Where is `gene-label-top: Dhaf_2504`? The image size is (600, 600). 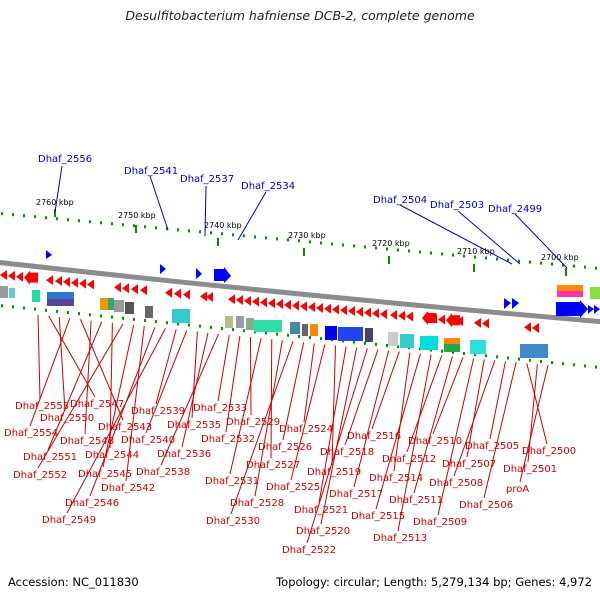 gene-label-top: Dhaf_2504 is located at coordinates (400, 200).